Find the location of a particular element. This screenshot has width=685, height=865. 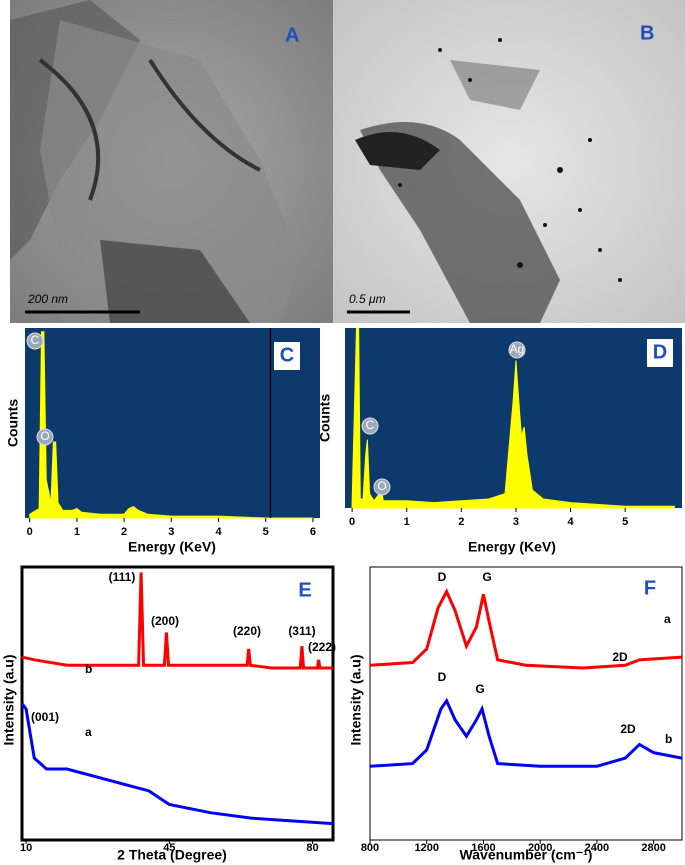

x-axis-label: 2 Theta (Degree) is located at coordinates (172, 855).